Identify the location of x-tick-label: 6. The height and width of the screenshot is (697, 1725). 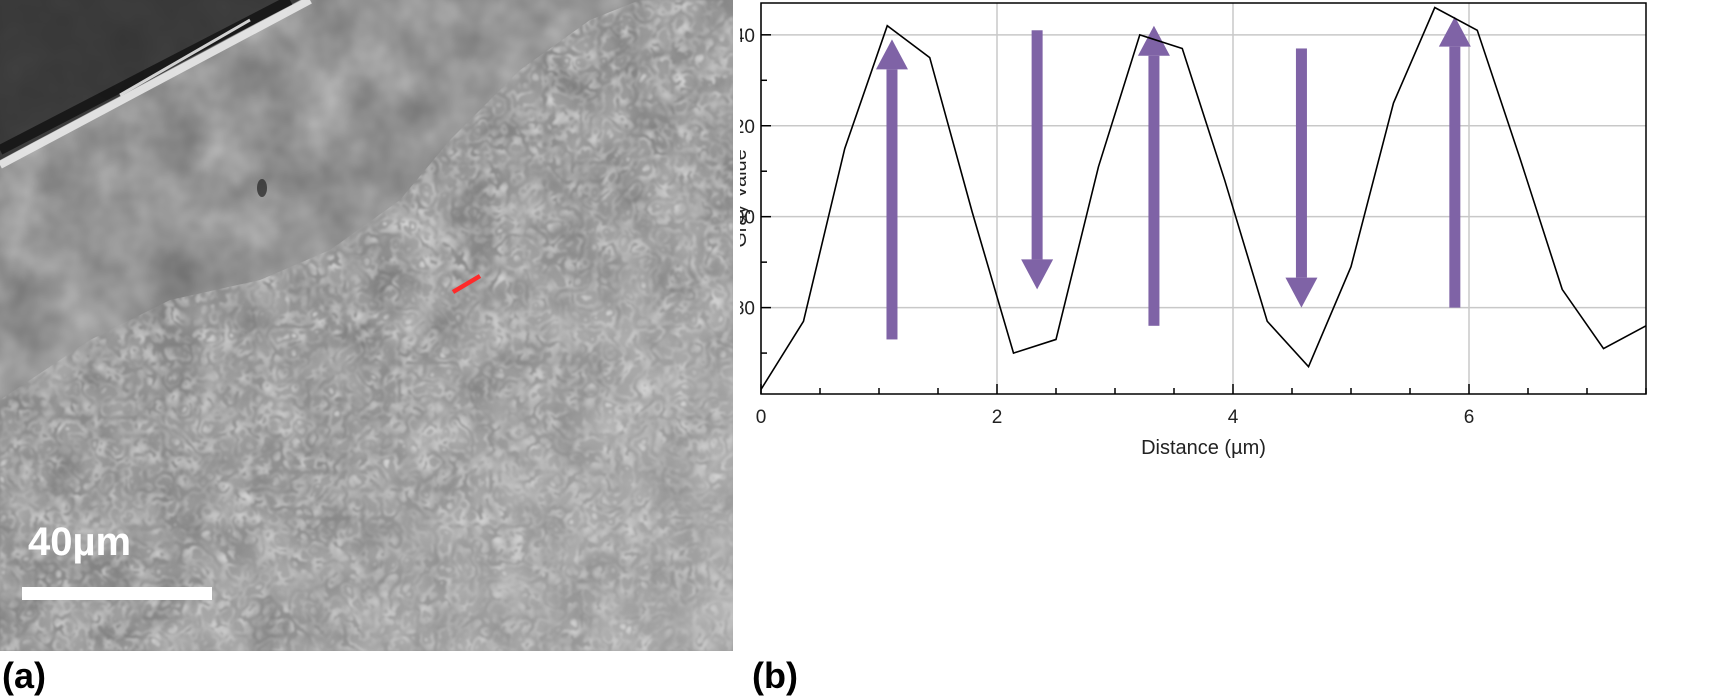
(1469, 417).